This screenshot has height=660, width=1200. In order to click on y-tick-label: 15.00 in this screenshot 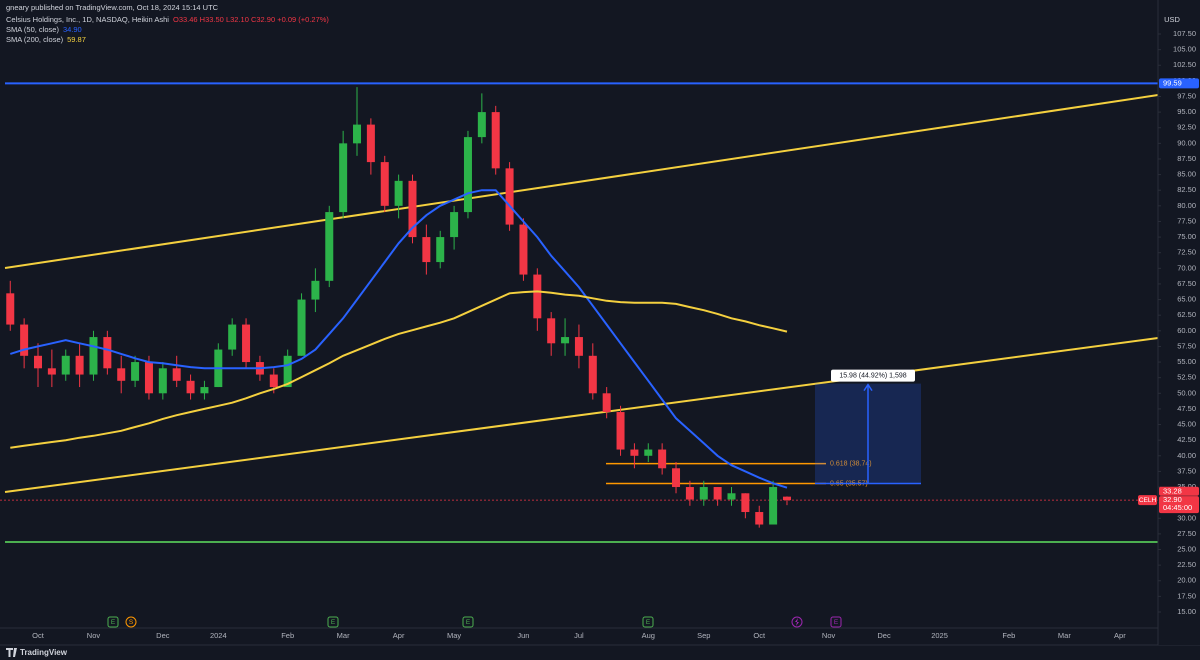, I will do `click(1186, 611)`.